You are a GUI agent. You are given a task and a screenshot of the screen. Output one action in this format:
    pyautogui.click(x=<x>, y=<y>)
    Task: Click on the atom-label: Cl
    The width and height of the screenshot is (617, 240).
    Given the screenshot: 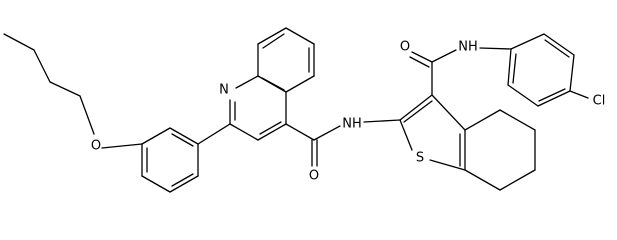 What is the action you would take?
    pyautogui.click(x=599, y=101)
    